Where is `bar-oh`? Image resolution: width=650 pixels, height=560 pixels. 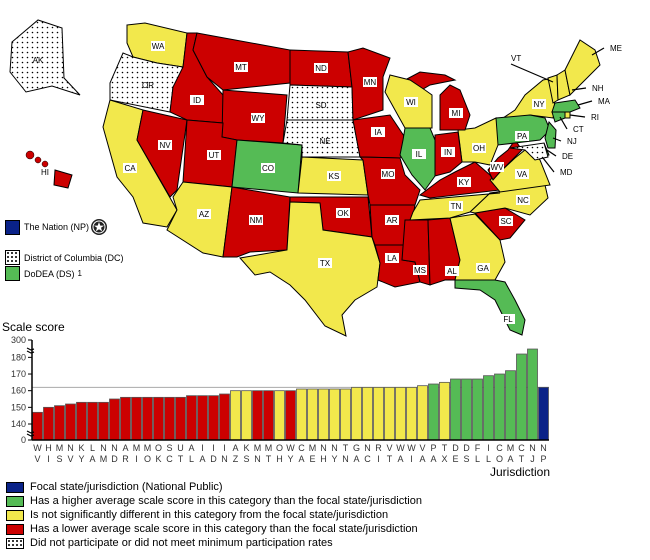 bar-oh is located at coordinates (279, 415).